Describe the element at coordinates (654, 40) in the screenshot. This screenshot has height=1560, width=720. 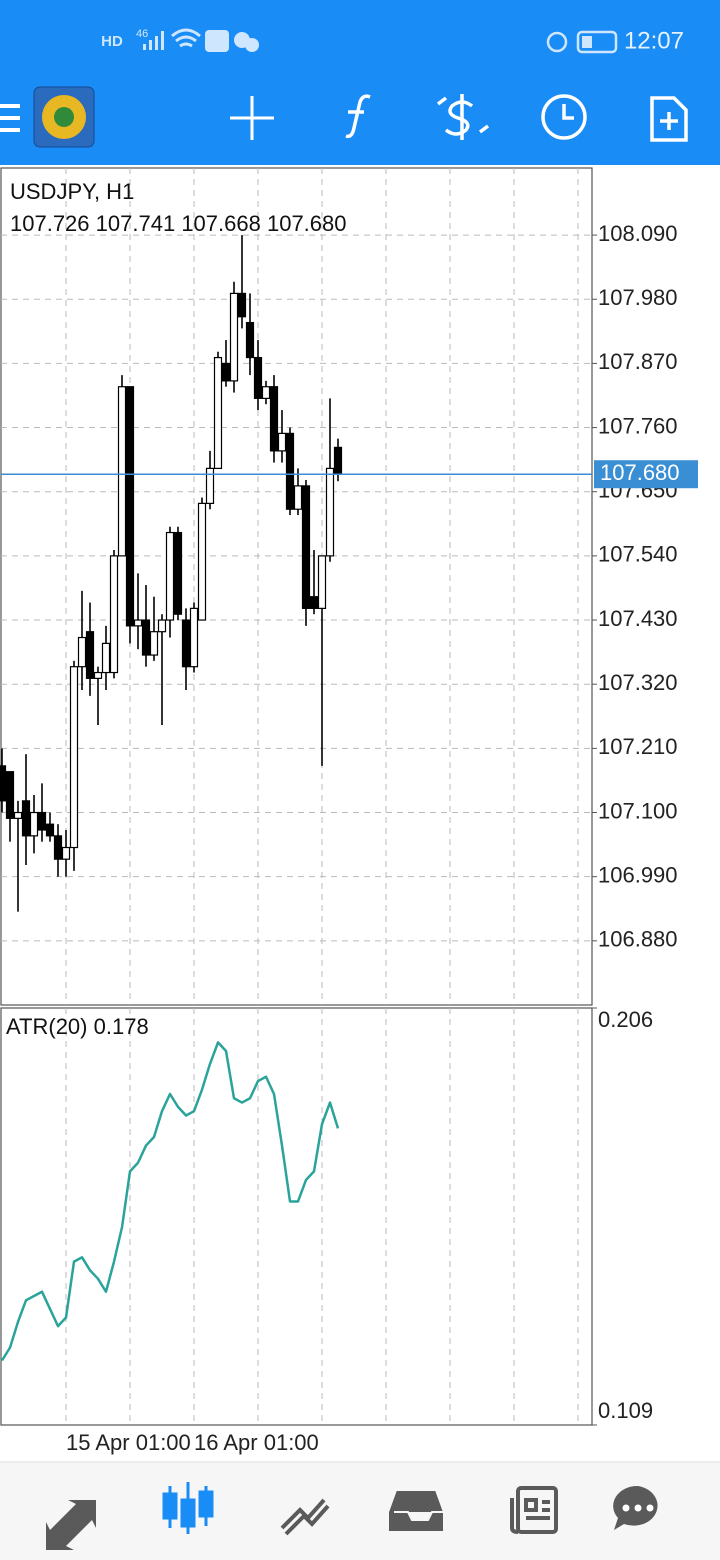
I see `status-time: 12:07` at that location.